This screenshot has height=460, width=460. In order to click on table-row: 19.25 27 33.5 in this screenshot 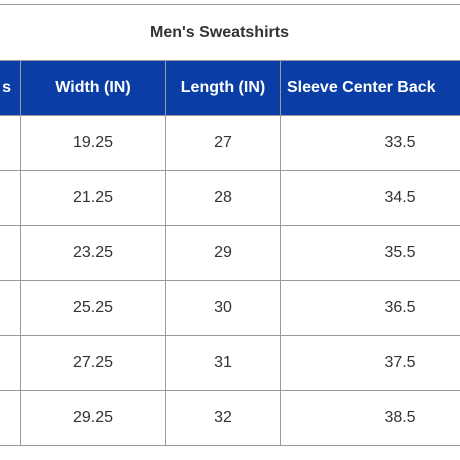, I will do `click(230, 143)`.